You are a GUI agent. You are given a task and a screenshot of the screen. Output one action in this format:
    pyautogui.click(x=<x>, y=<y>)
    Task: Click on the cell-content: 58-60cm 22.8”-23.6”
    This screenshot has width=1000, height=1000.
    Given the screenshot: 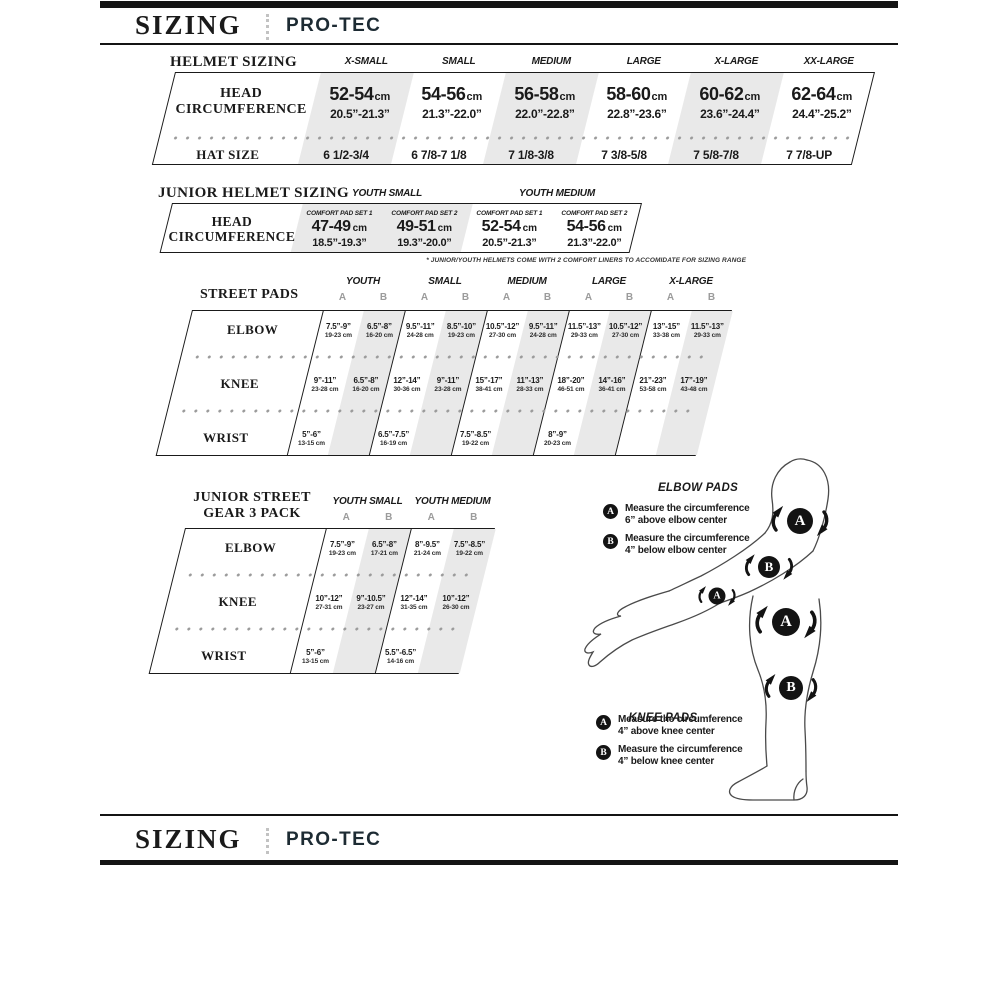 What is the action you would take?
    pyautogui.click(x=637, y=102)
    